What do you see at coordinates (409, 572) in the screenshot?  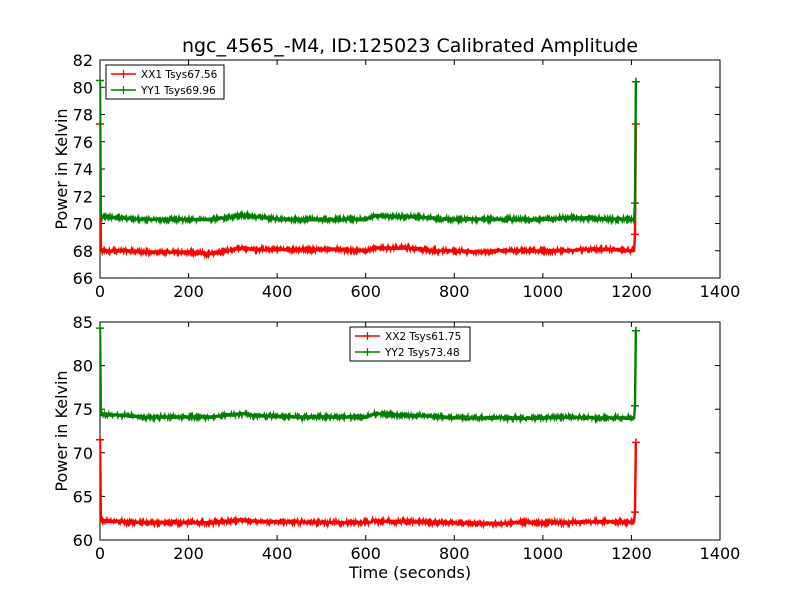 I see `x-axis-label: Time (seconds)` at bounding box center [409, 572].